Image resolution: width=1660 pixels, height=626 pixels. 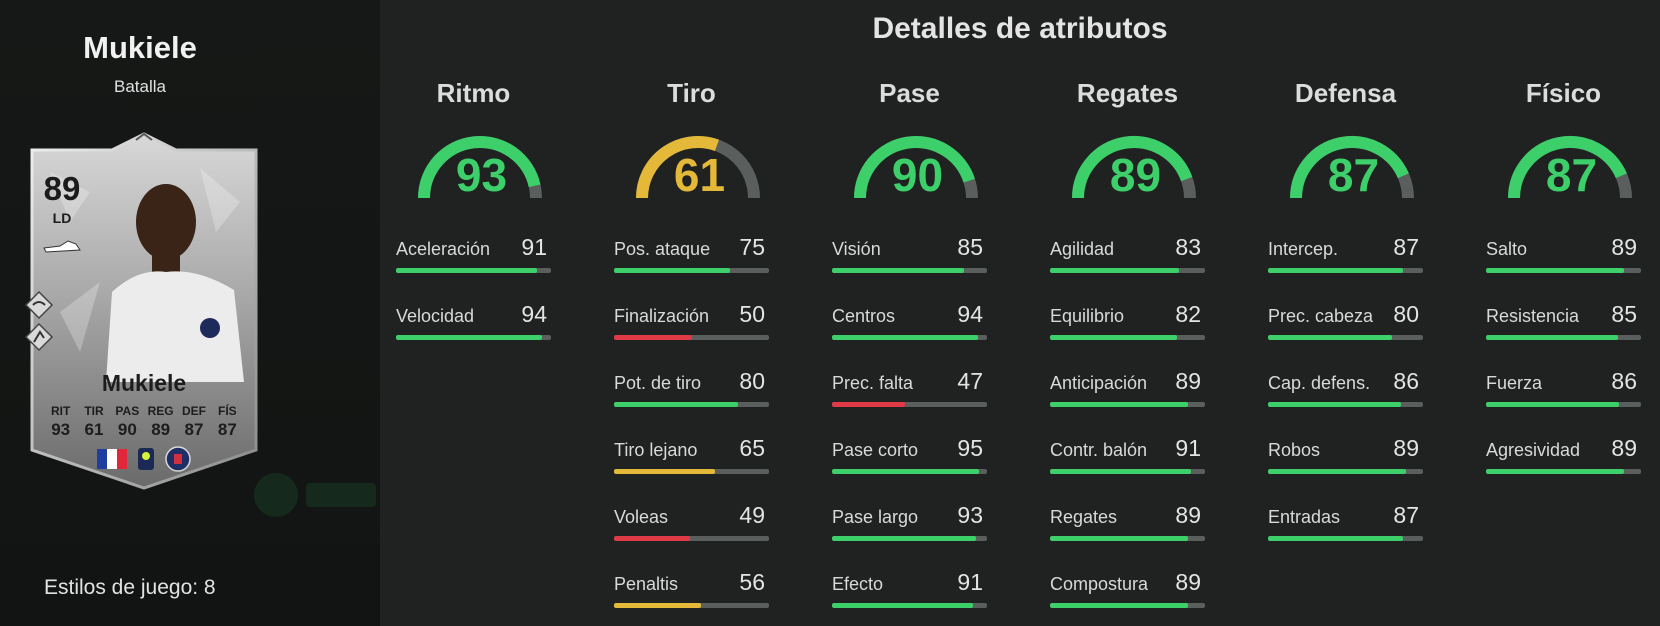 I want to click on chemistry-style: Batalla, so click(x=140, y=86).